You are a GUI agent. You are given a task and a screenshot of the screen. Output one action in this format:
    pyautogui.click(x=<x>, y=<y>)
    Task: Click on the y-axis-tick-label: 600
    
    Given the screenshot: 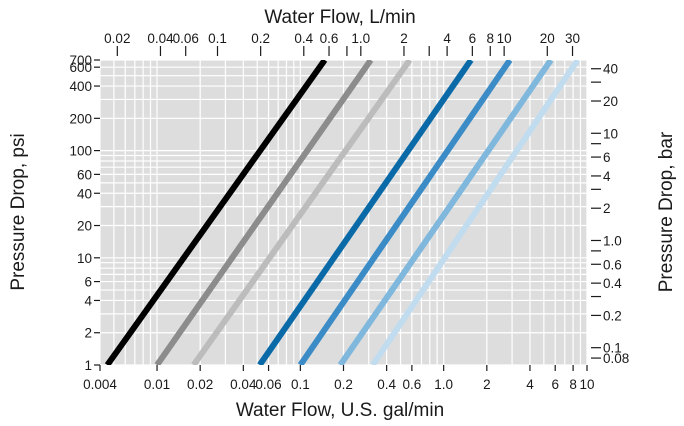 What is the action you would take?
    pyautogui.click(x=80, y=67)
    